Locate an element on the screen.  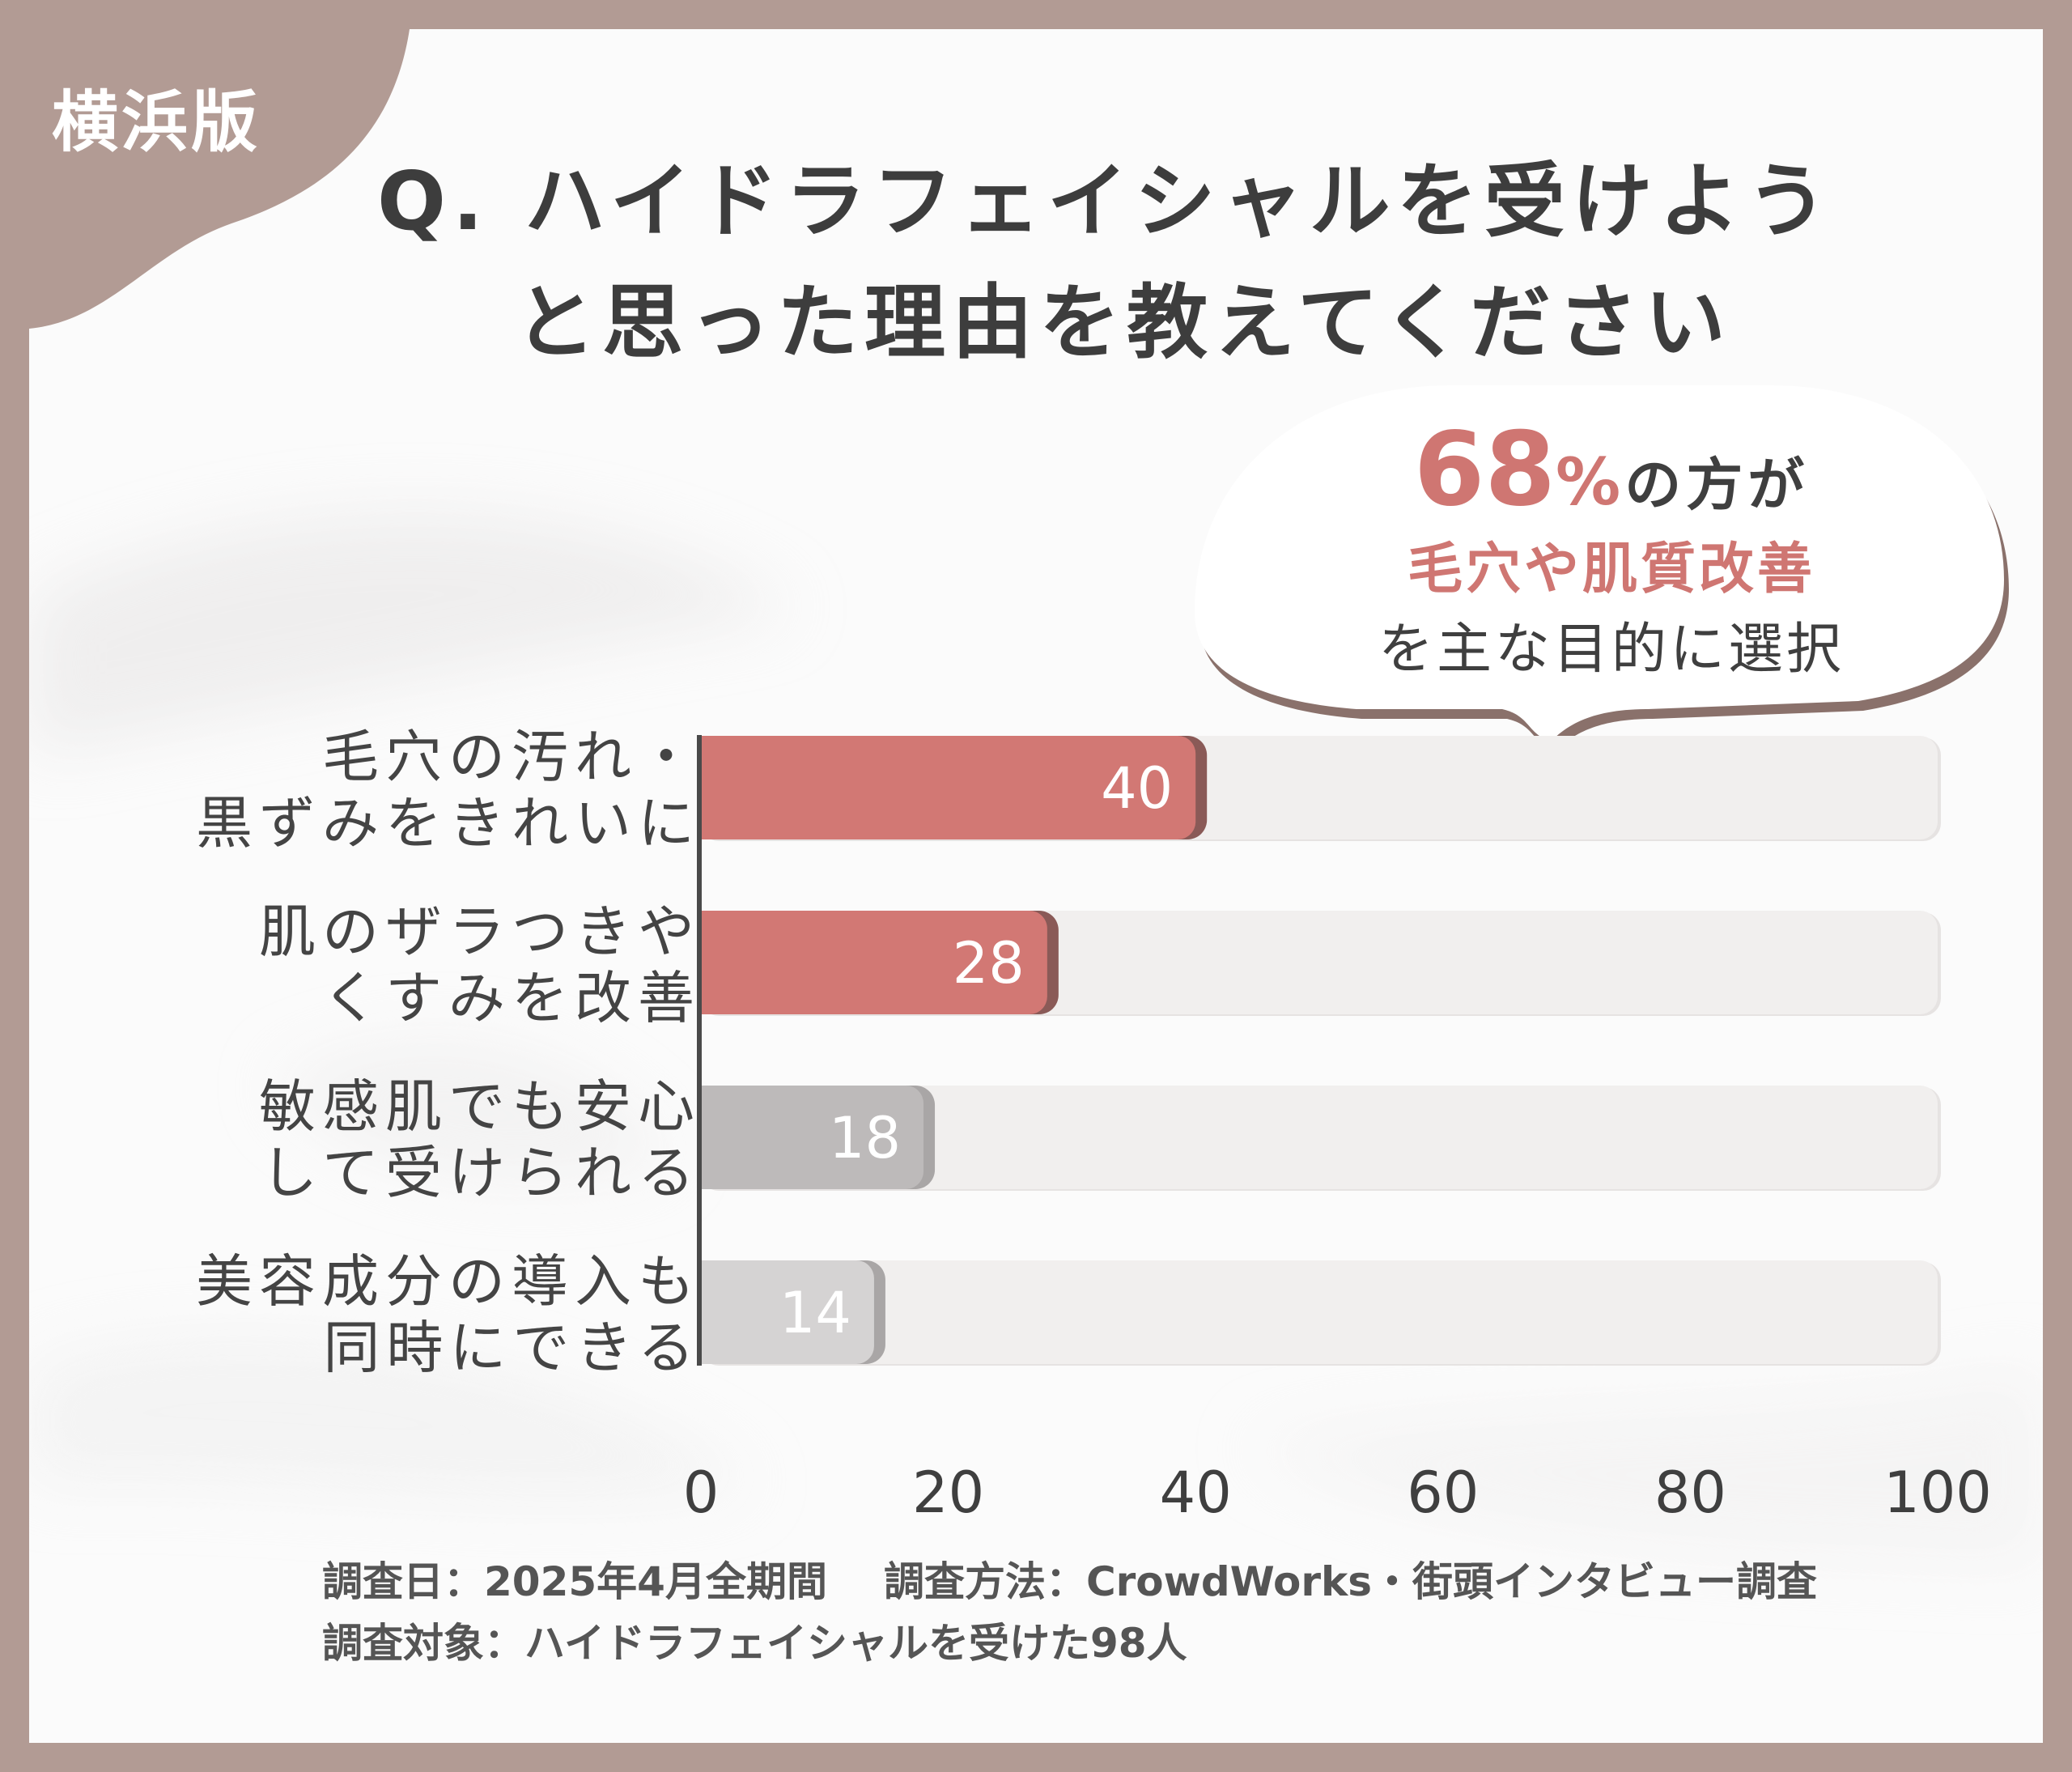
category-label-2: 肌のザラつきや くすみを改善 is located at coordinates (405, 965).